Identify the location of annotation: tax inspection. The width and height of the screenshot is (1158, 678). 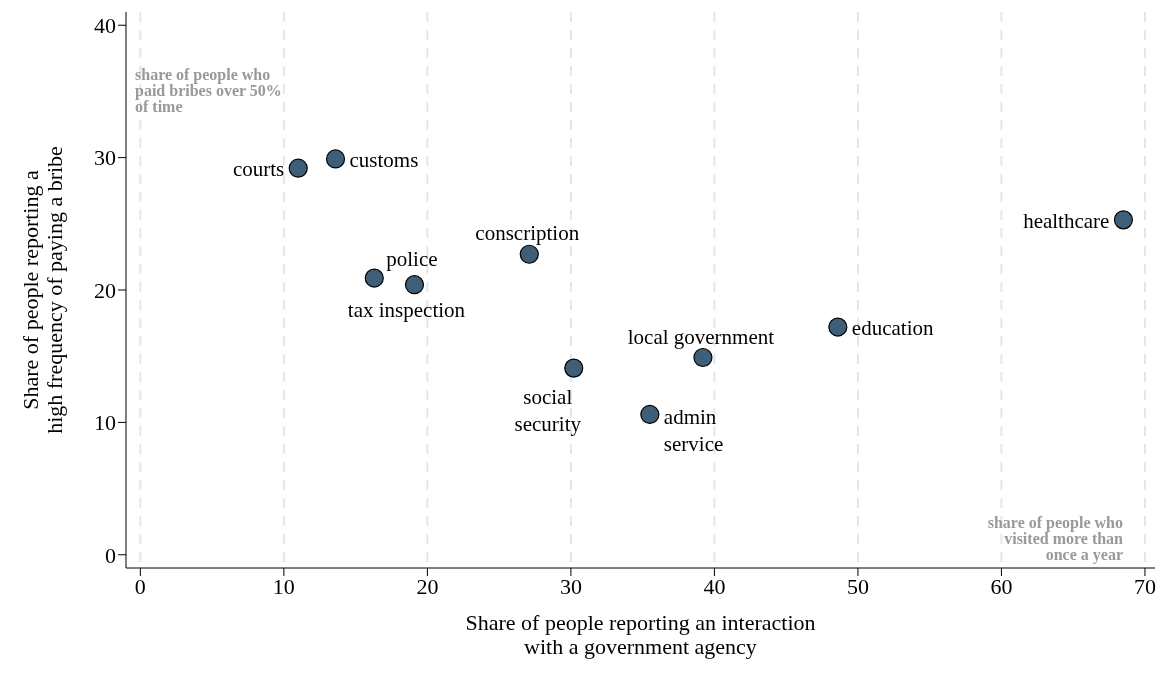
(406, 309).